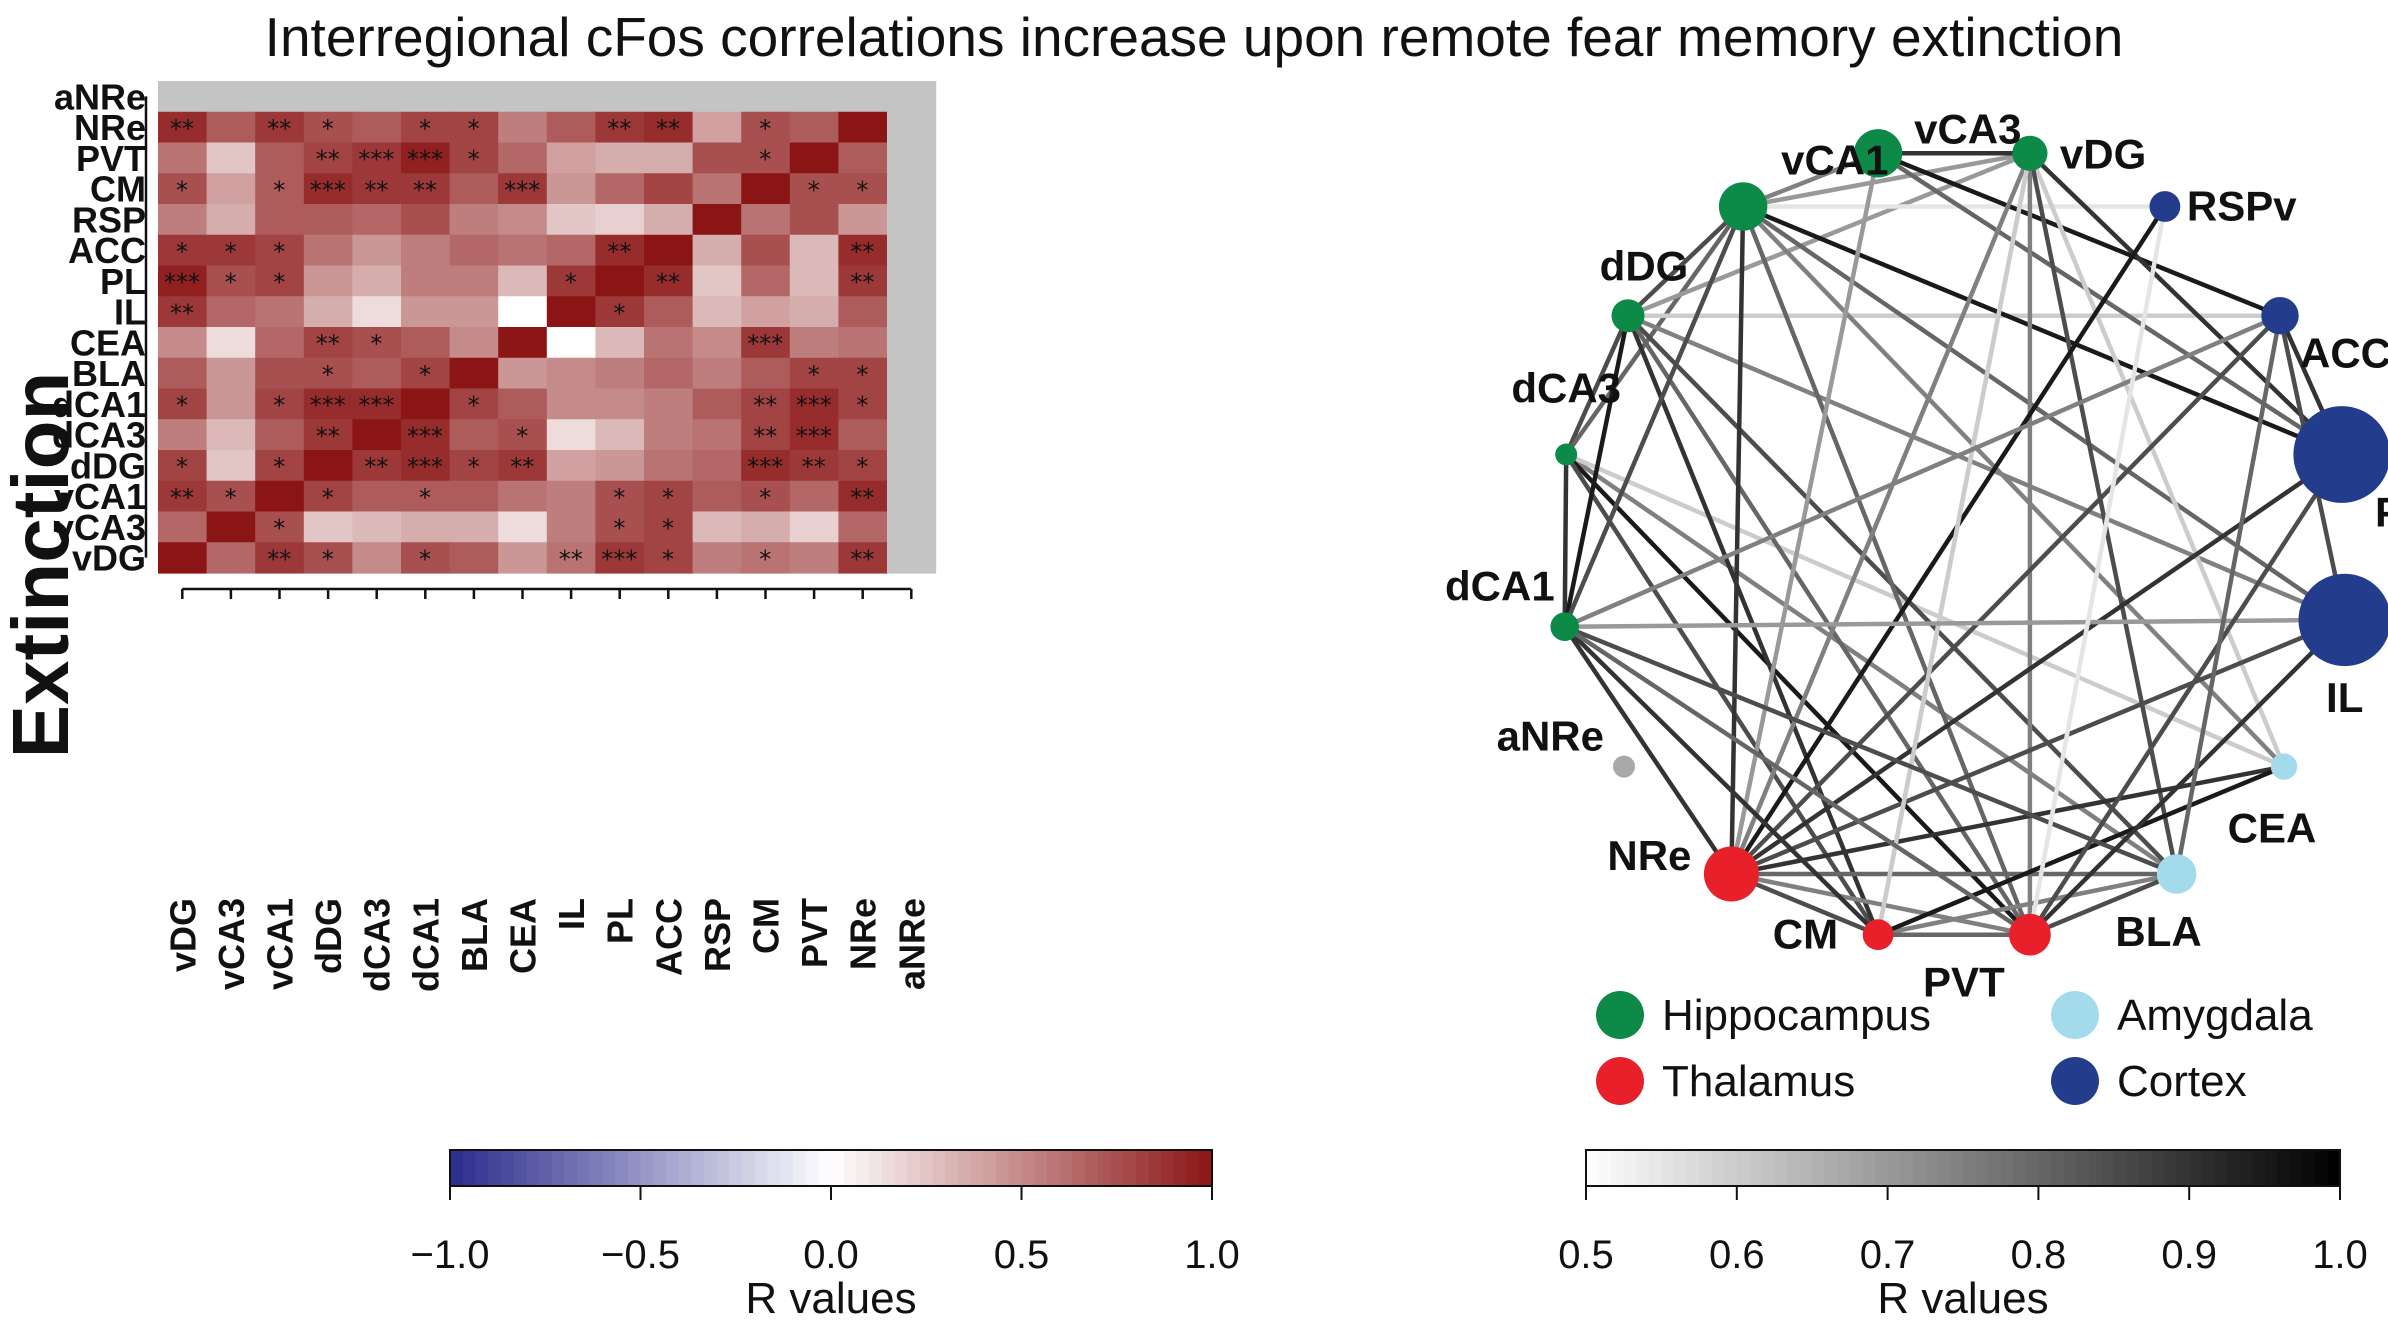 The height and width of the screenshot is (1338, 2388). What do you see at coordinates (1834, 160) in the screenshot?
I see `network-node-label: vCA1` at bounding box center [1834, 160].